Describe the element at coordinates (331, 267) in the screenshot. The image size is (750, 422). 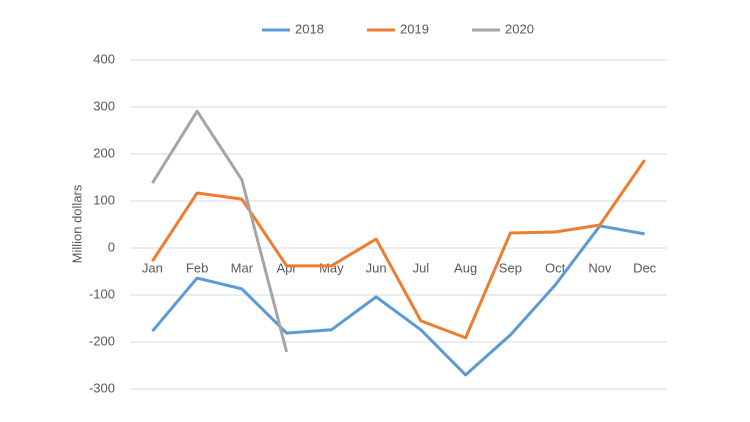
I see `x-tick-label: May` at that location.